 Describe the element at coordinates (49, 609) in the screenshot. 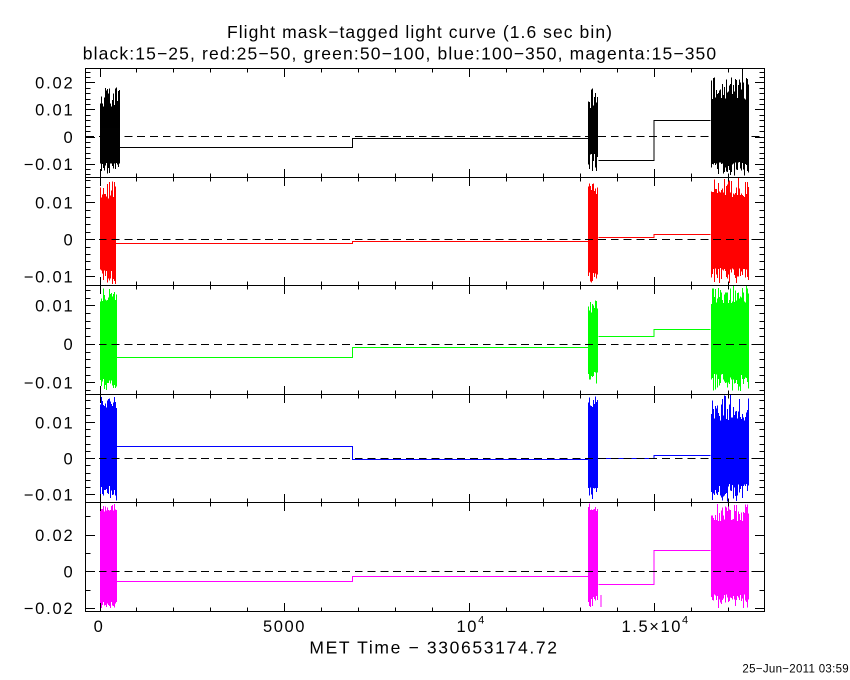

I see `svg-text: −0.02` at that location.